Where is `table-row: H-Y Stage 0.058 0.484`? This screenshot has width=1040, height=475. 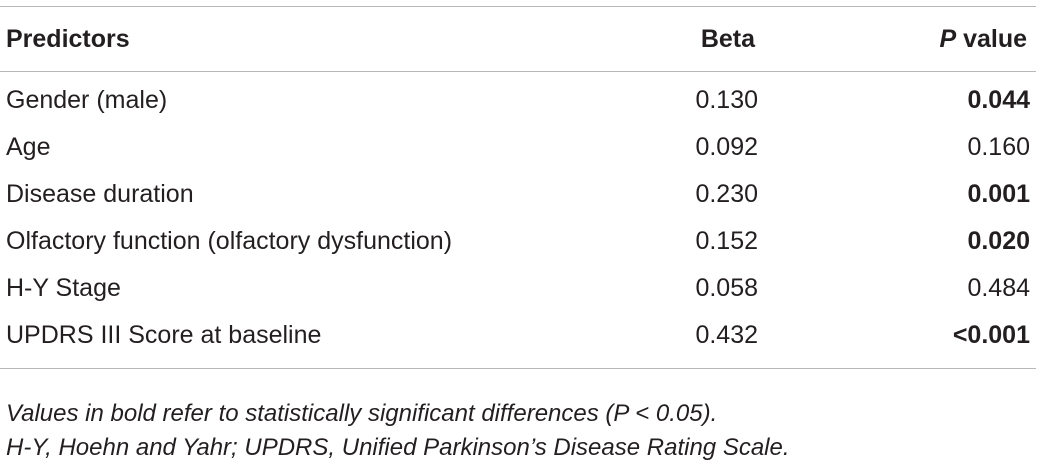
table-row: H-Y Stage 0.058 0.484 is located at coordinates (518, 287).